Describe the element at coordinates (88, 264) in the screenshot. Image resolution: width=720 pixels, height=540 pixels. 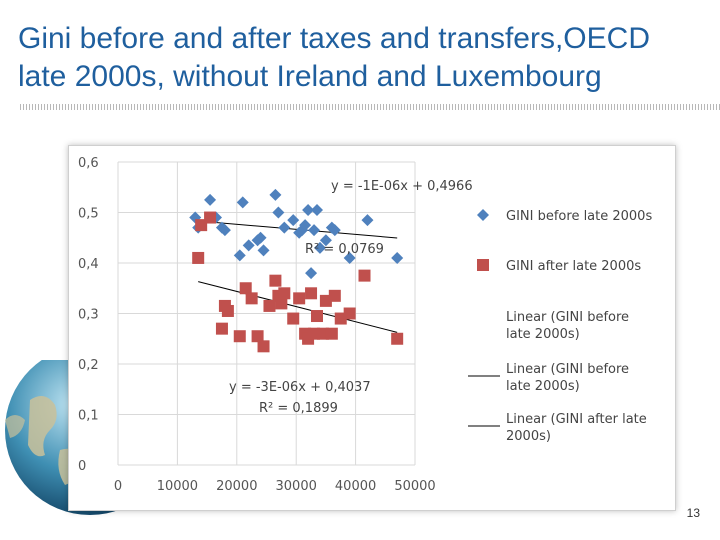
I see `y-tick-label: 0,4` at that location.